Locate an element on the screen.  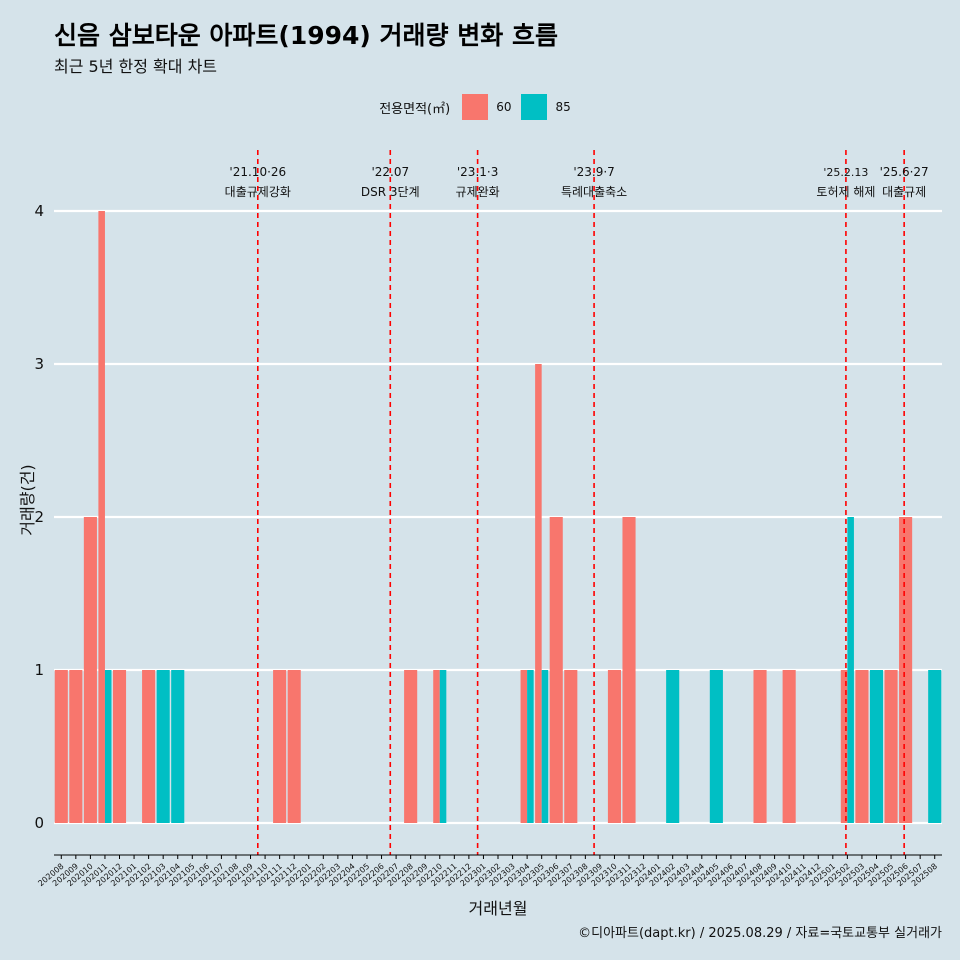
legend-label-60: 60 is located at coordinates (504, 107).